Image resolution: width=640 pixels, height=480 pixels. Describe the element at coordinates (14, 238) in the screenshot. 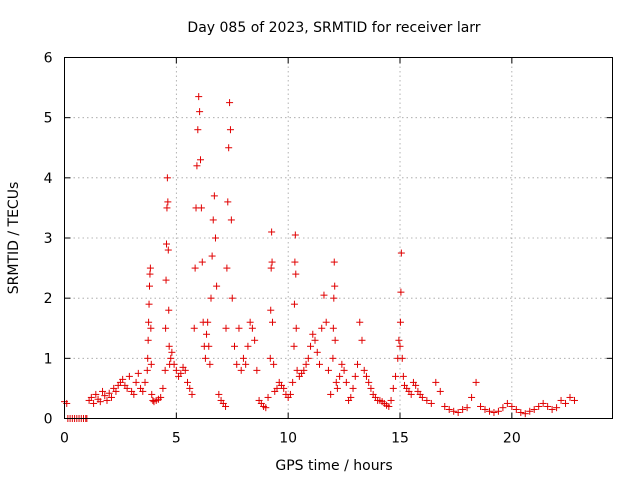

I see `y-axis-label: SRMTID / TECUs` at that location.